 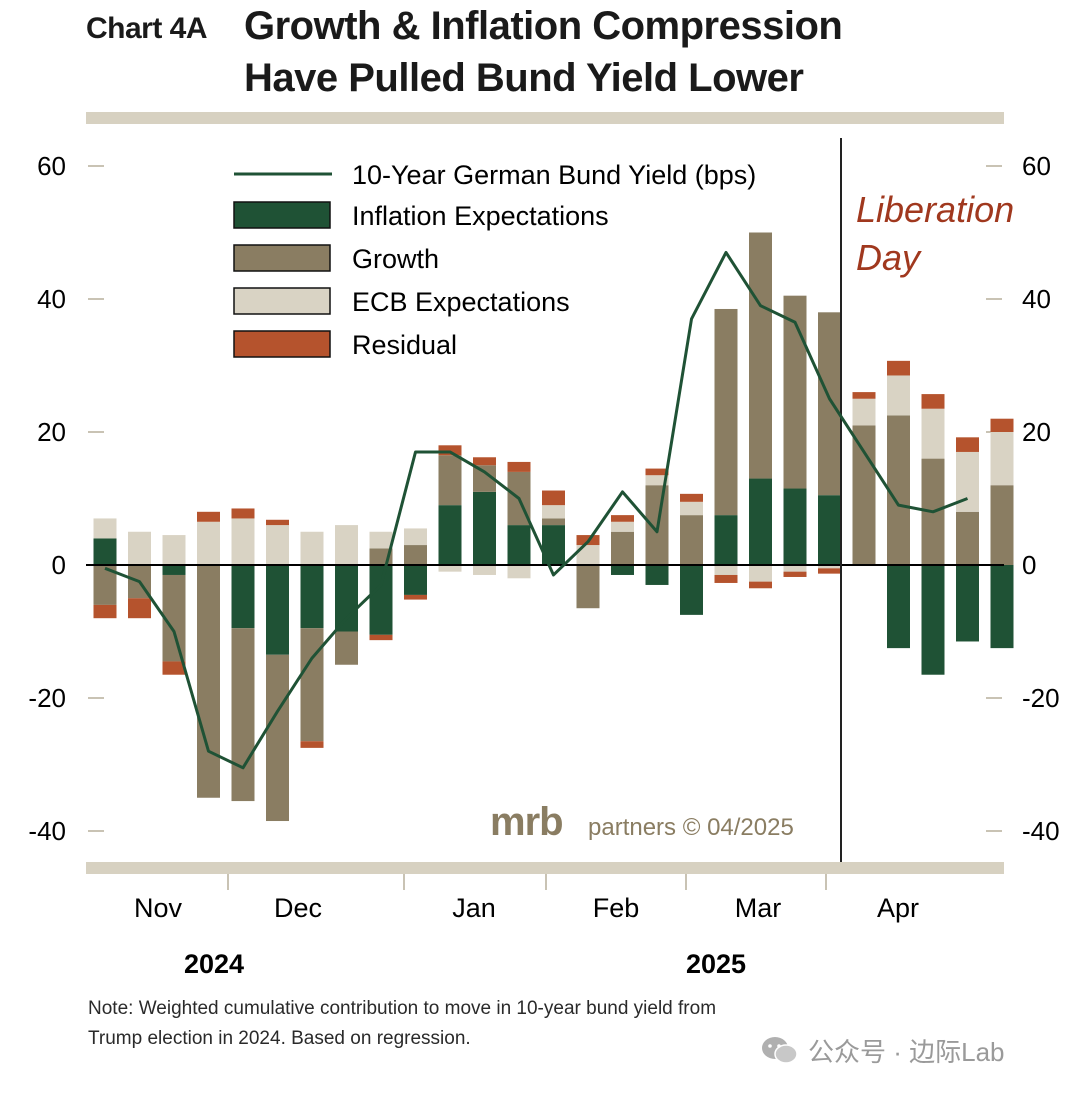 I want to click on bottom-band, so click(x=545, y=868).